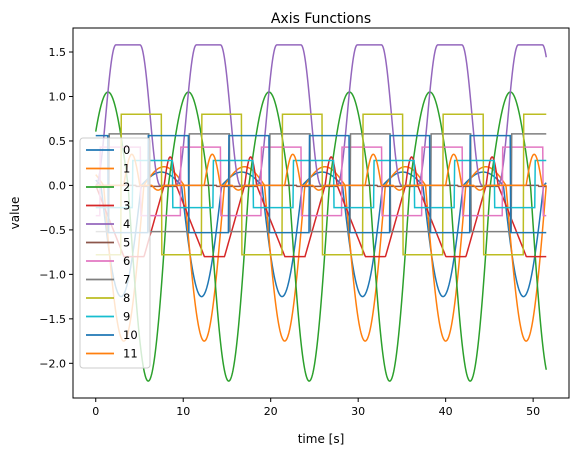 The height and width of the screenshot is (455, 578). I want to click on x-tick-label: 20, so click(271, 411).